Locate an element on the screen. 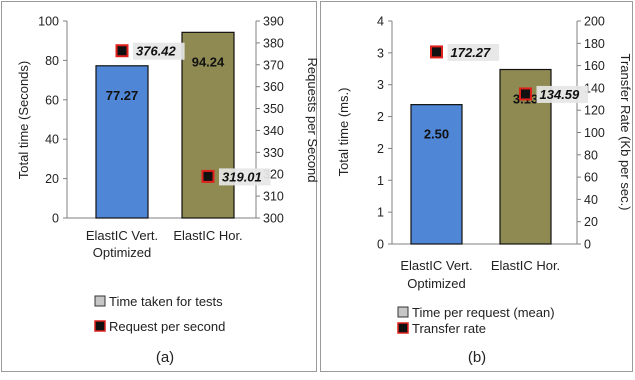 The width and height of the screenshot is (635, 380). panel-a-legend-label-bar: Time taken for tests is located at coordinates (166, 301).